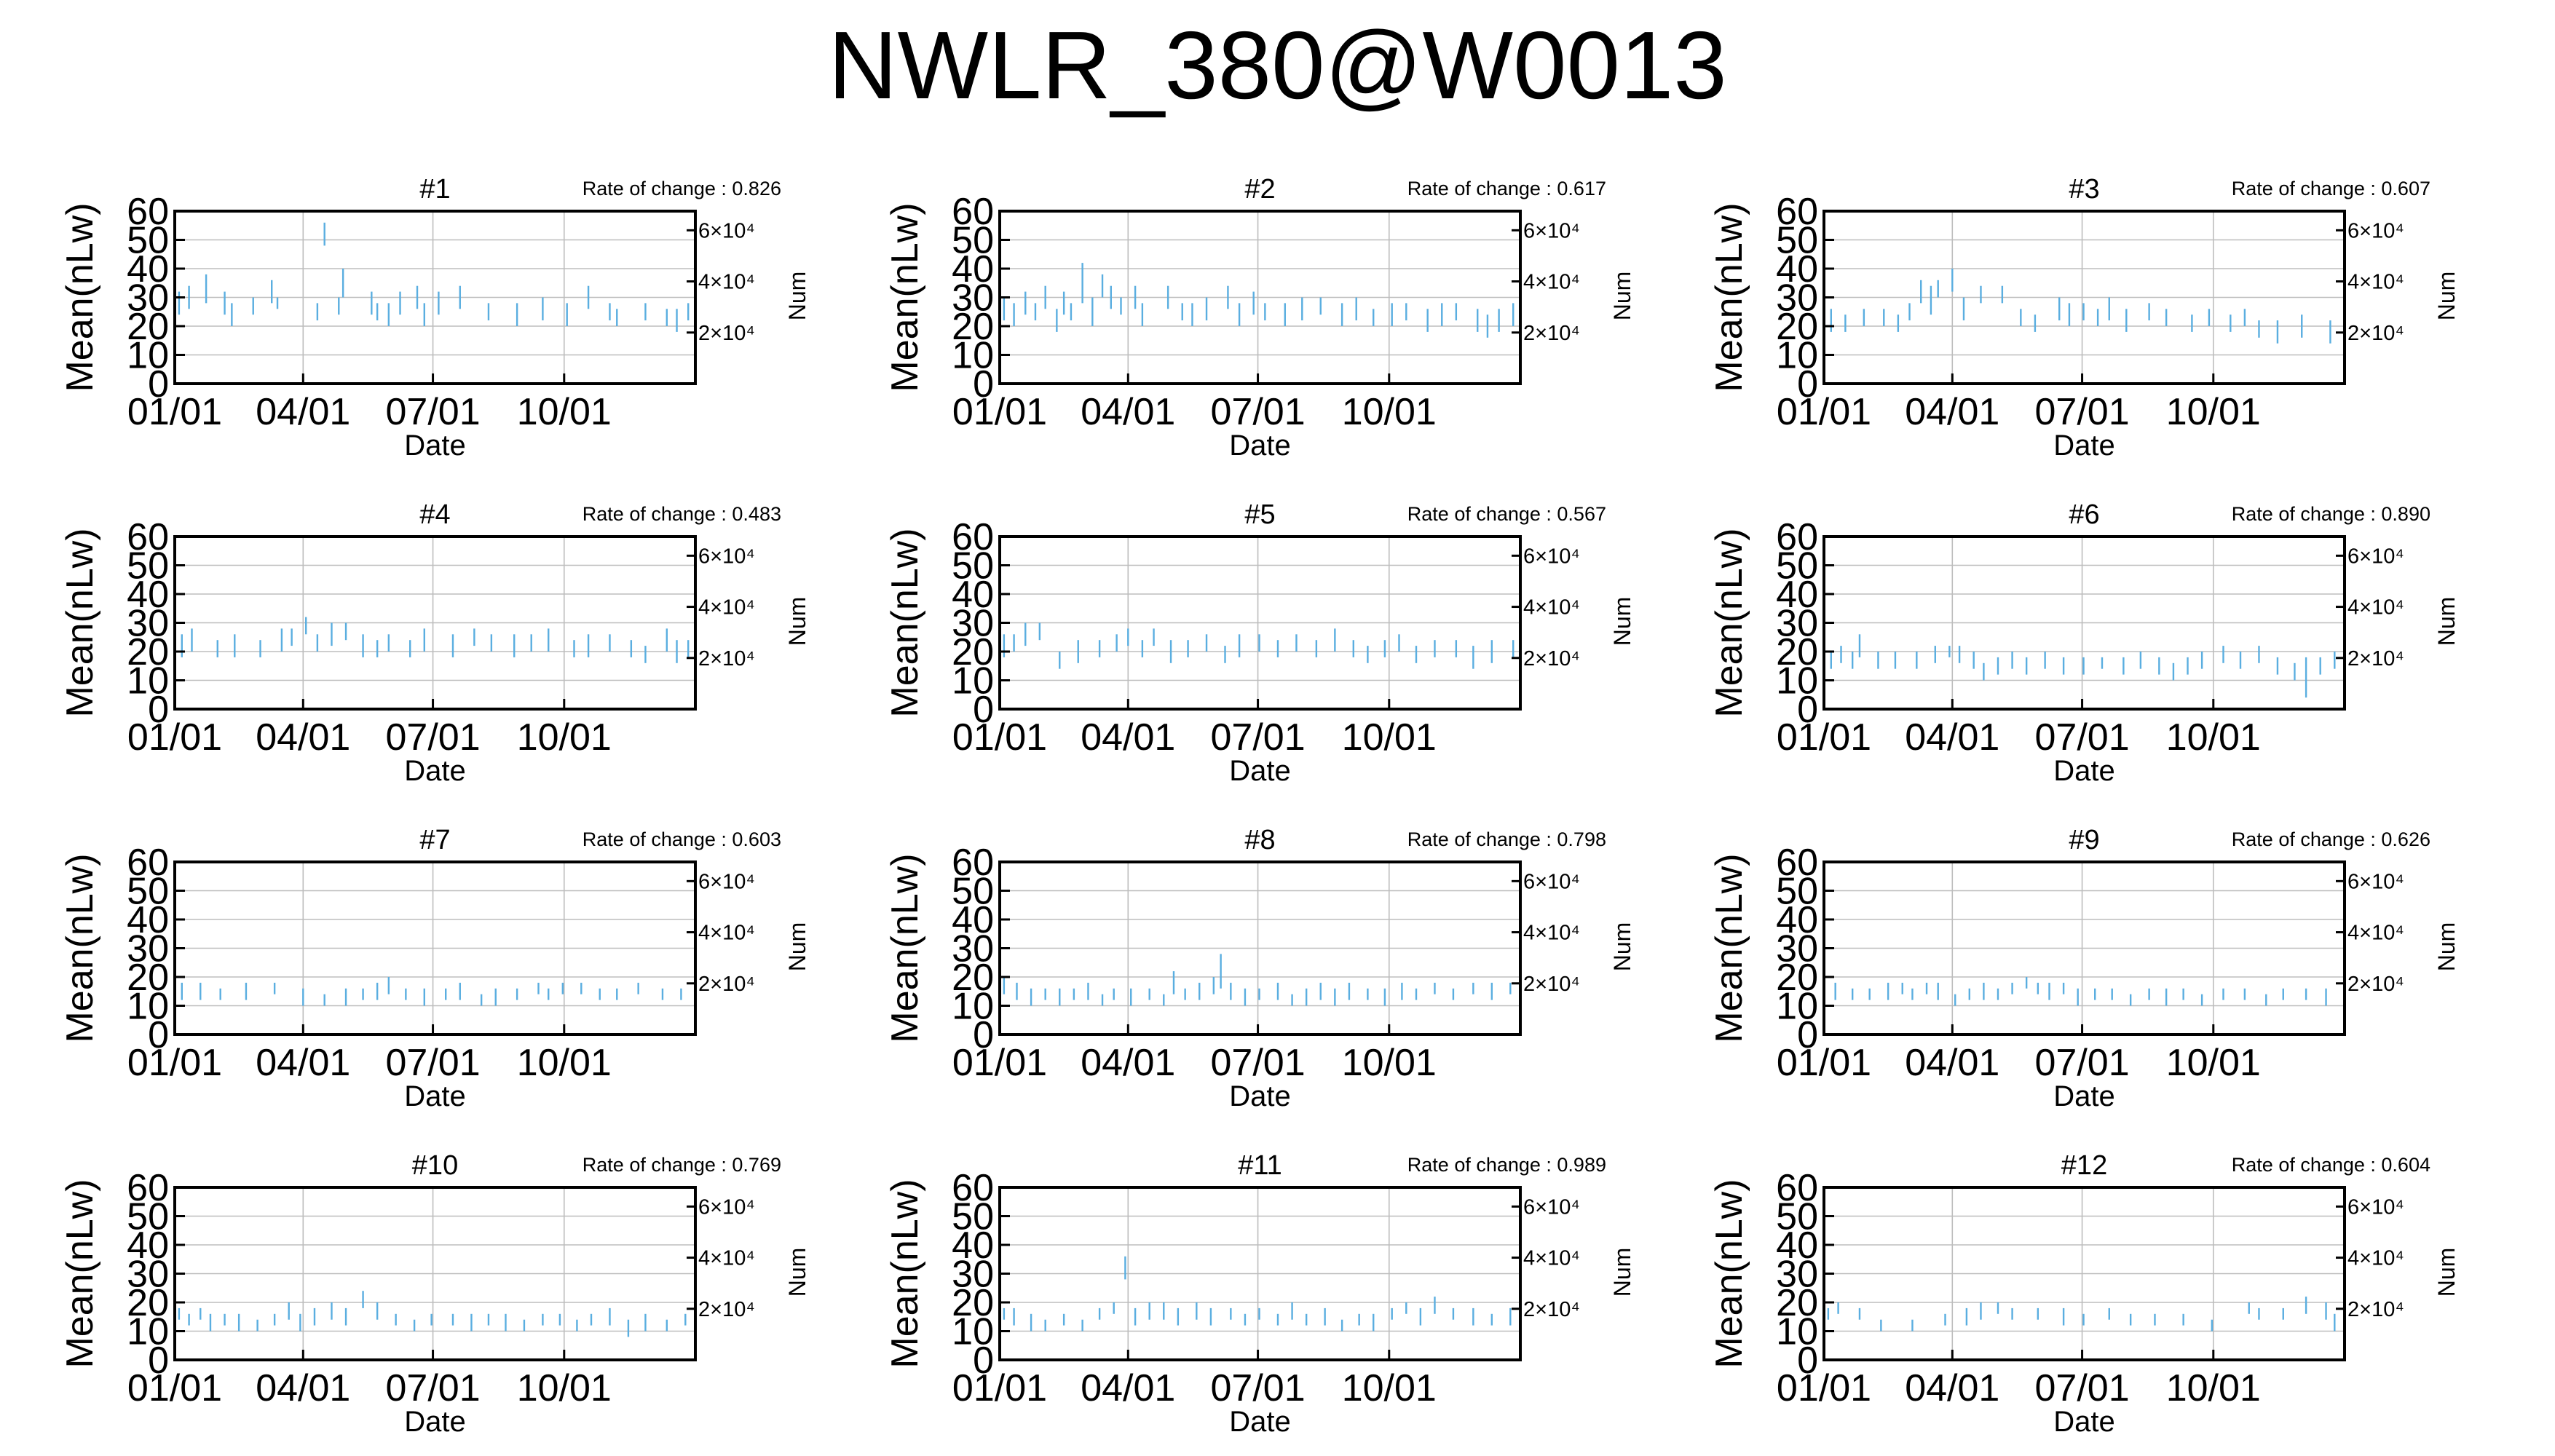  What do you see at coordinates (1277, 65) in the screenshot?
I see `figure-title: NWLR_380@W0013` at bounding box center [1277, 65].